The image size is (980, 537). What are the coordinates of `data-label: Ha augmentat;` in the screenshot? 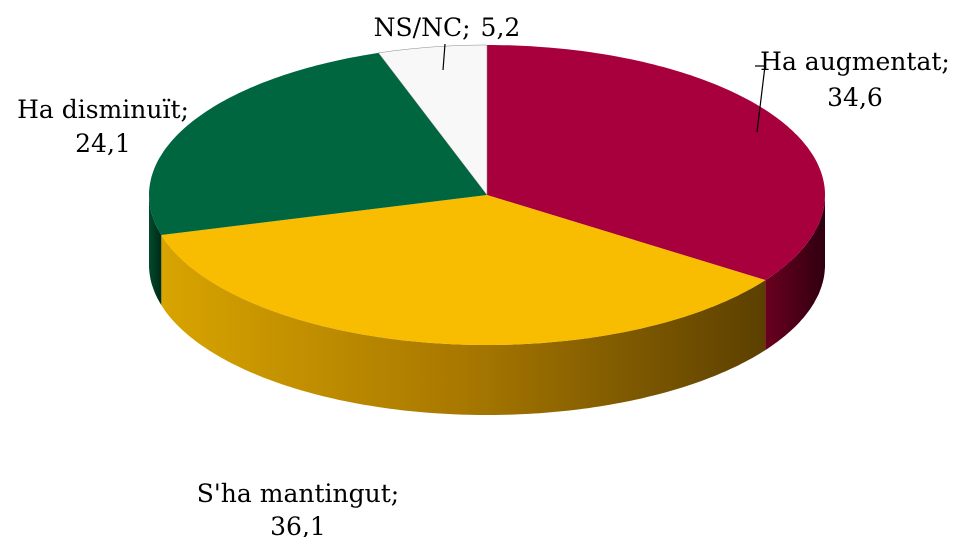 It's located at (855, 61).